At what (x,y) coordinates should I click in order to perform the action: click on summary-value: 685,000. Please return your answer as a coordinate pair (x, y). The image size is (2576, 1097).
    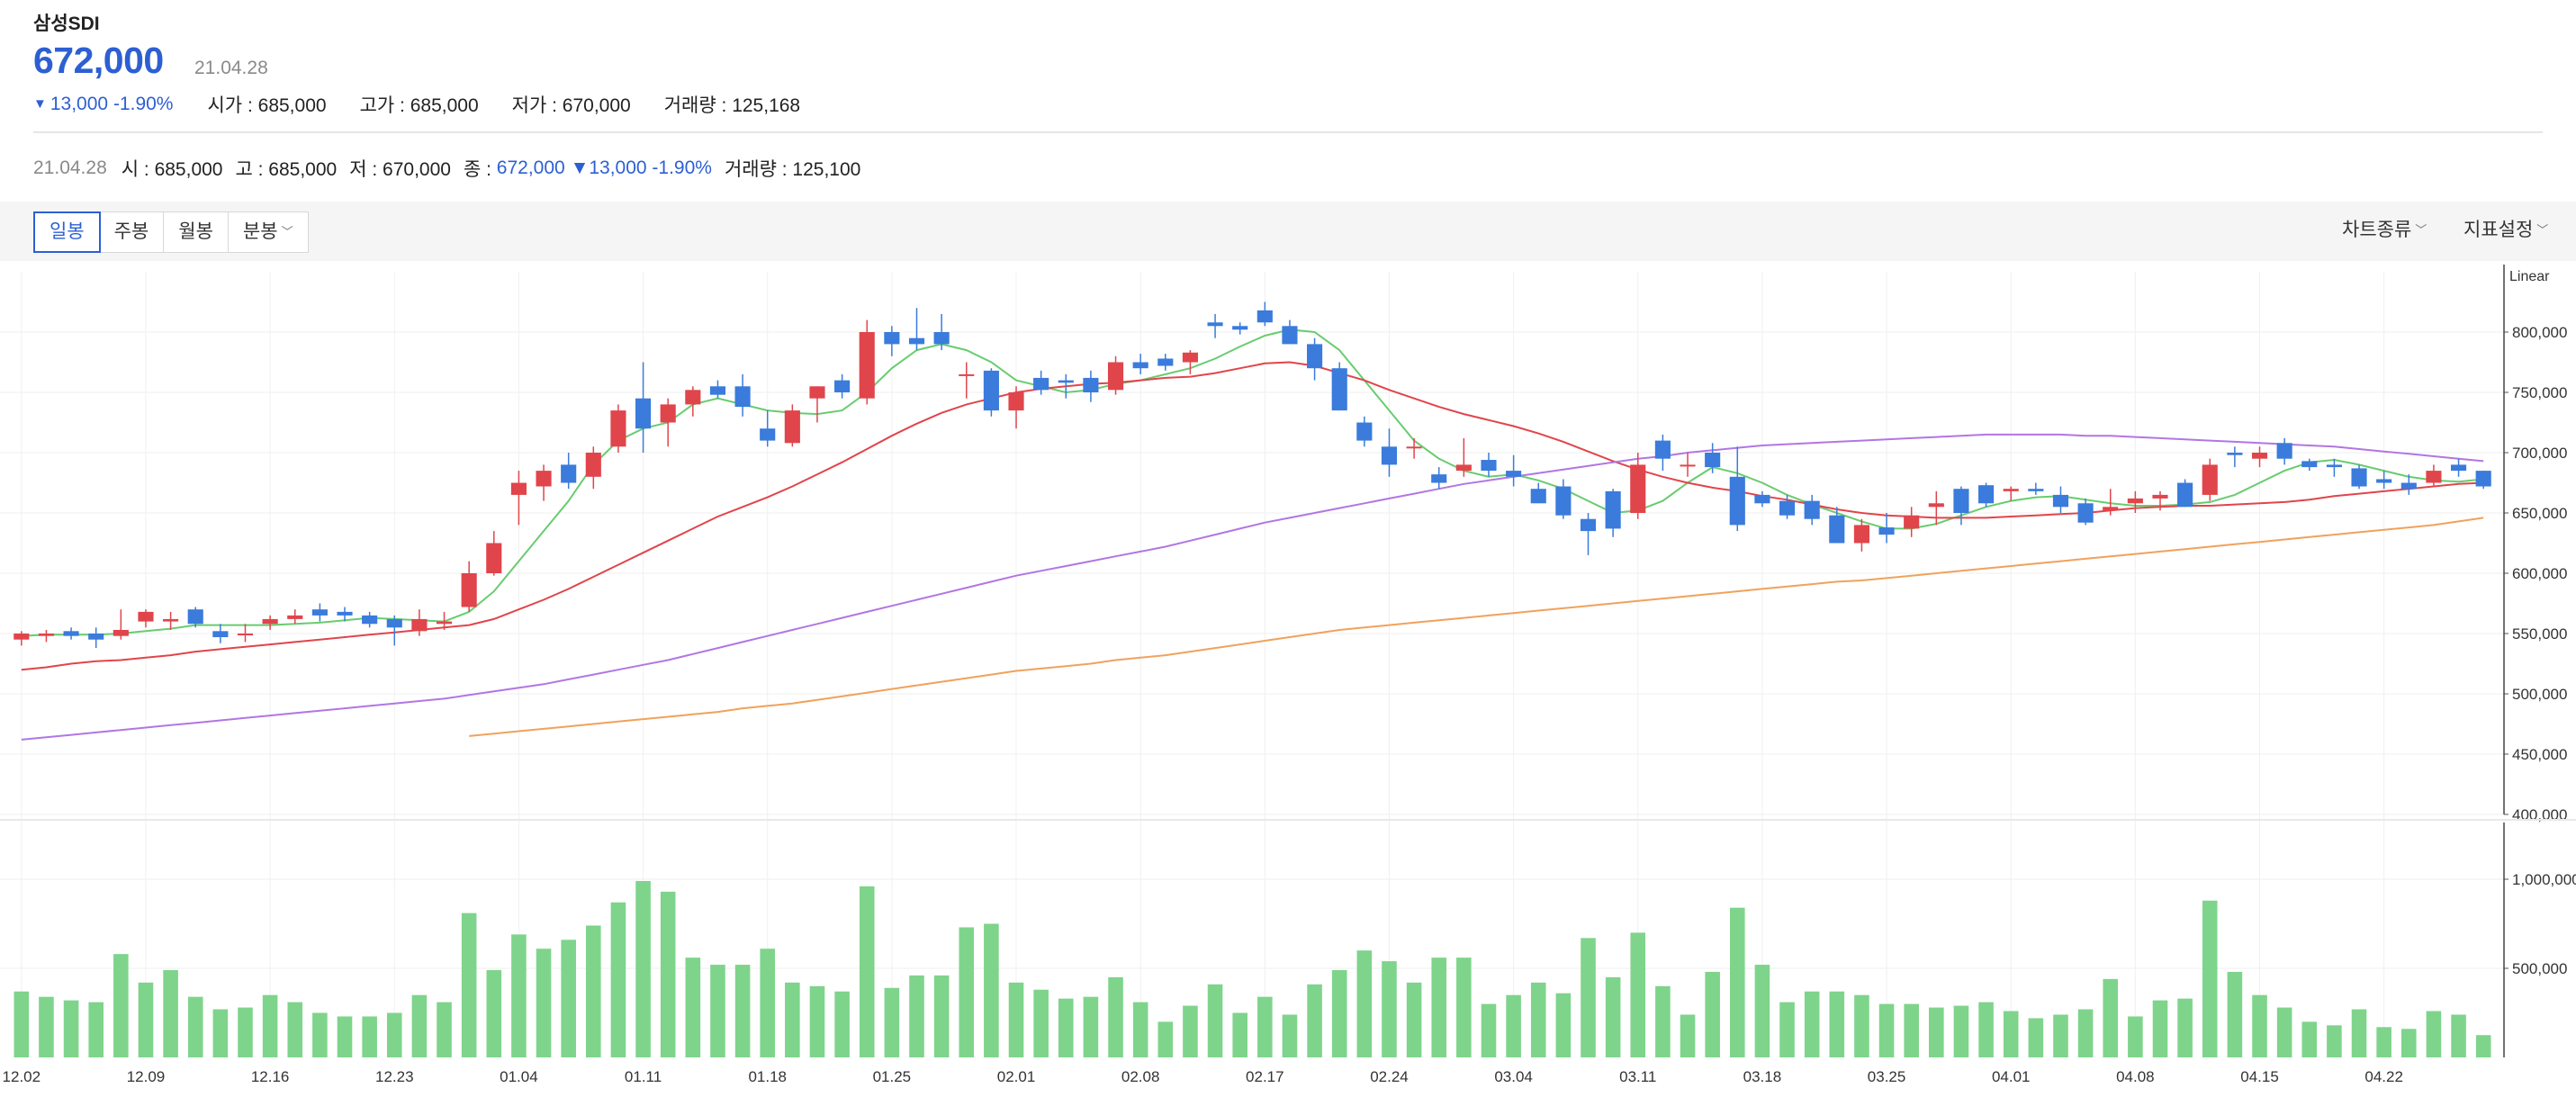
    Looking at the image, I should click on (444, 105).